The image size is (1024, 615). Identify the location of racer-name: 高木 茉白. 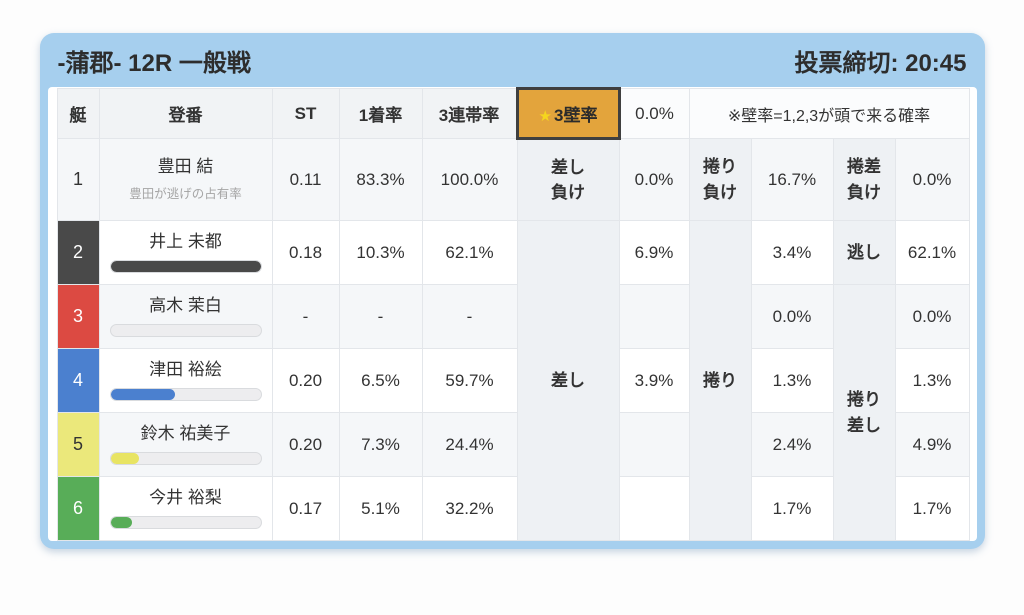
(185, 306).